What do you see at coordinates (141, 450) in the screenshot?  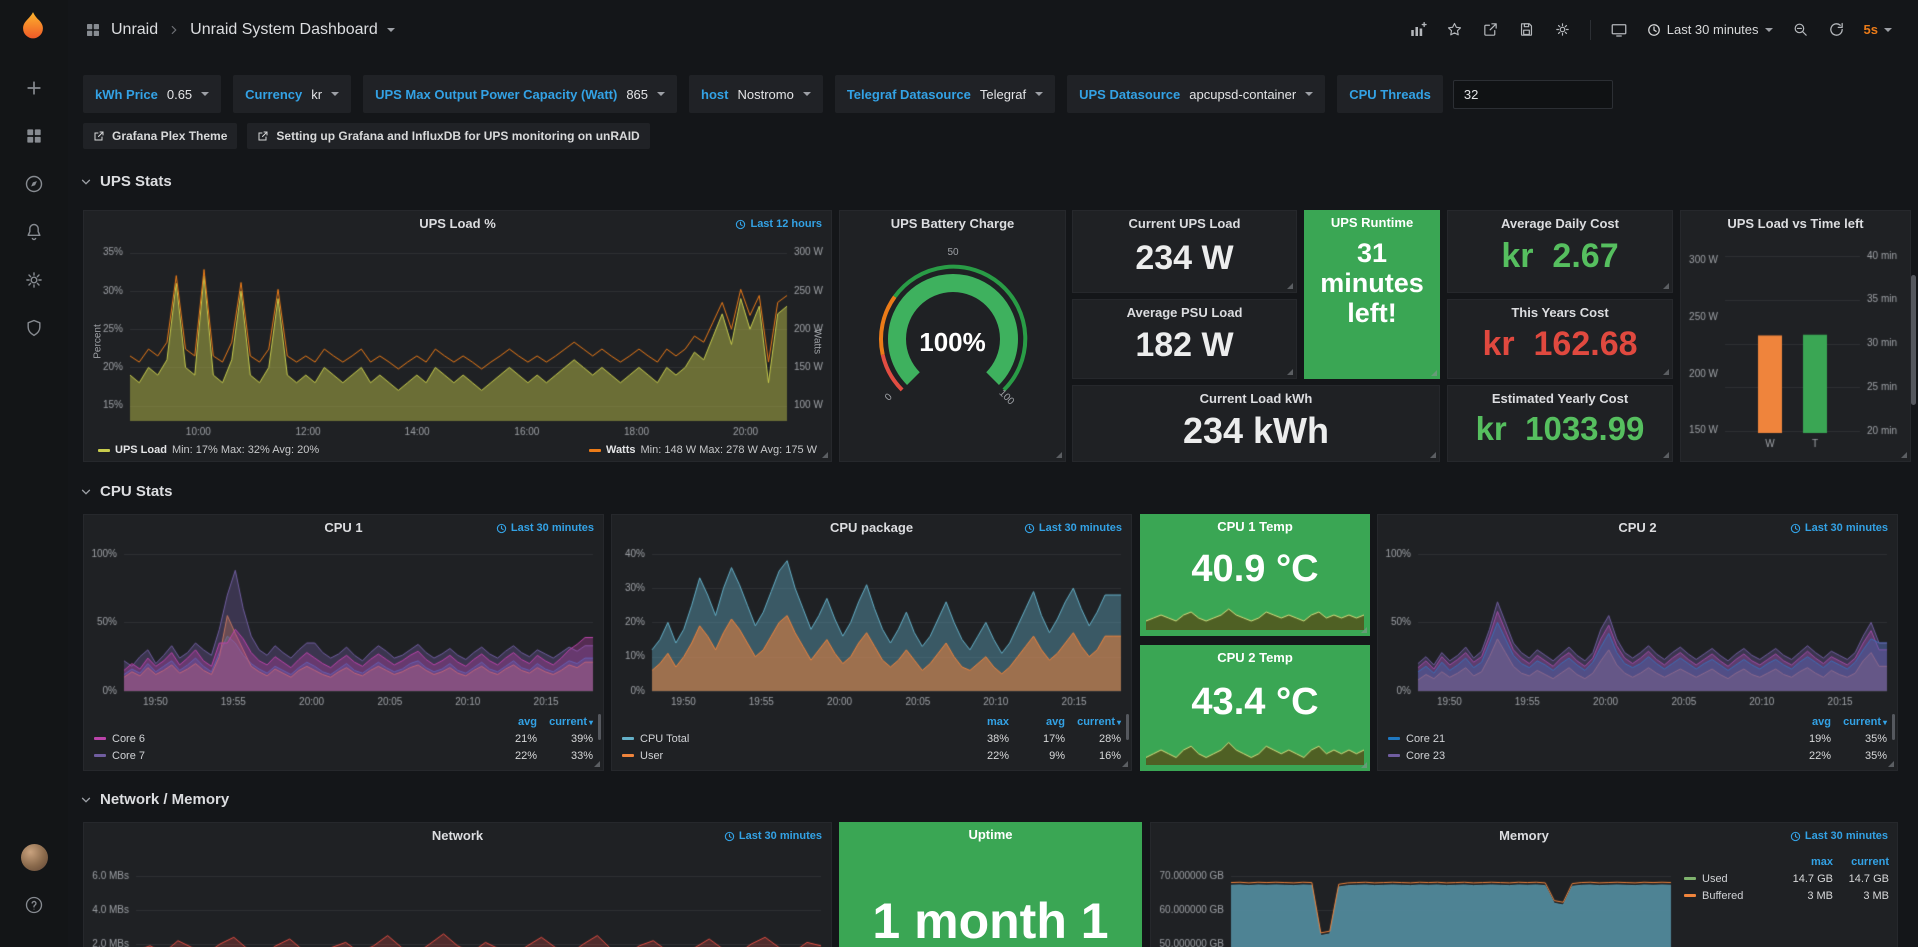 I see `series-name: UPS Load` at bounding box center [141, 450].